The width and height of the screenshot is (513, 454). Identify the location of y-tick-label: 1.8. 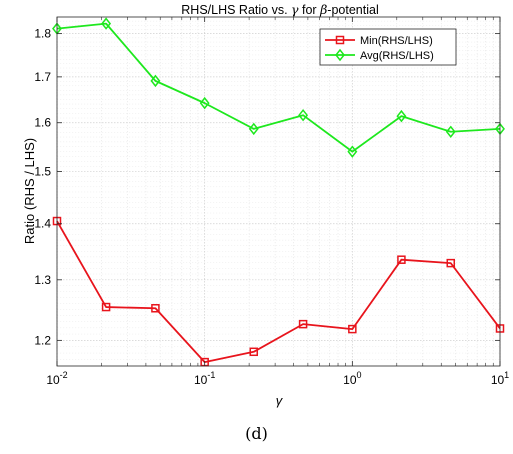
(42, 34).